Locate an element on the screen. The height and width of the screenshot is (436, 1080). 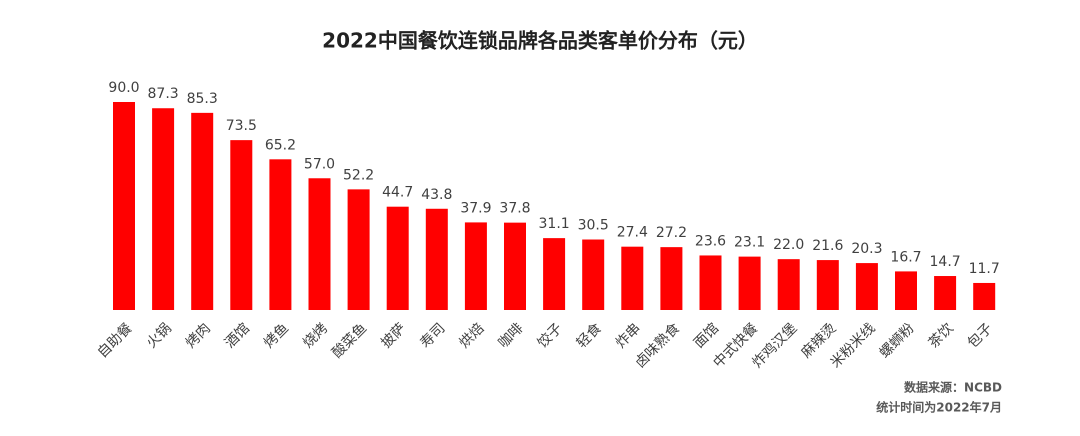
value-label: 20.3 is located at coordinates (866, 249).